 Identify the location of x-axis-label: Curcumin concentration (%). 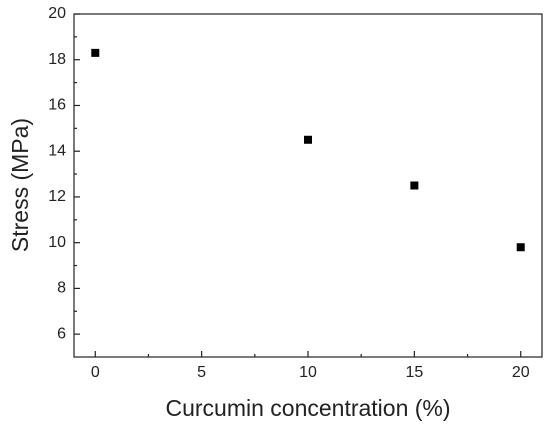
(307, 408).